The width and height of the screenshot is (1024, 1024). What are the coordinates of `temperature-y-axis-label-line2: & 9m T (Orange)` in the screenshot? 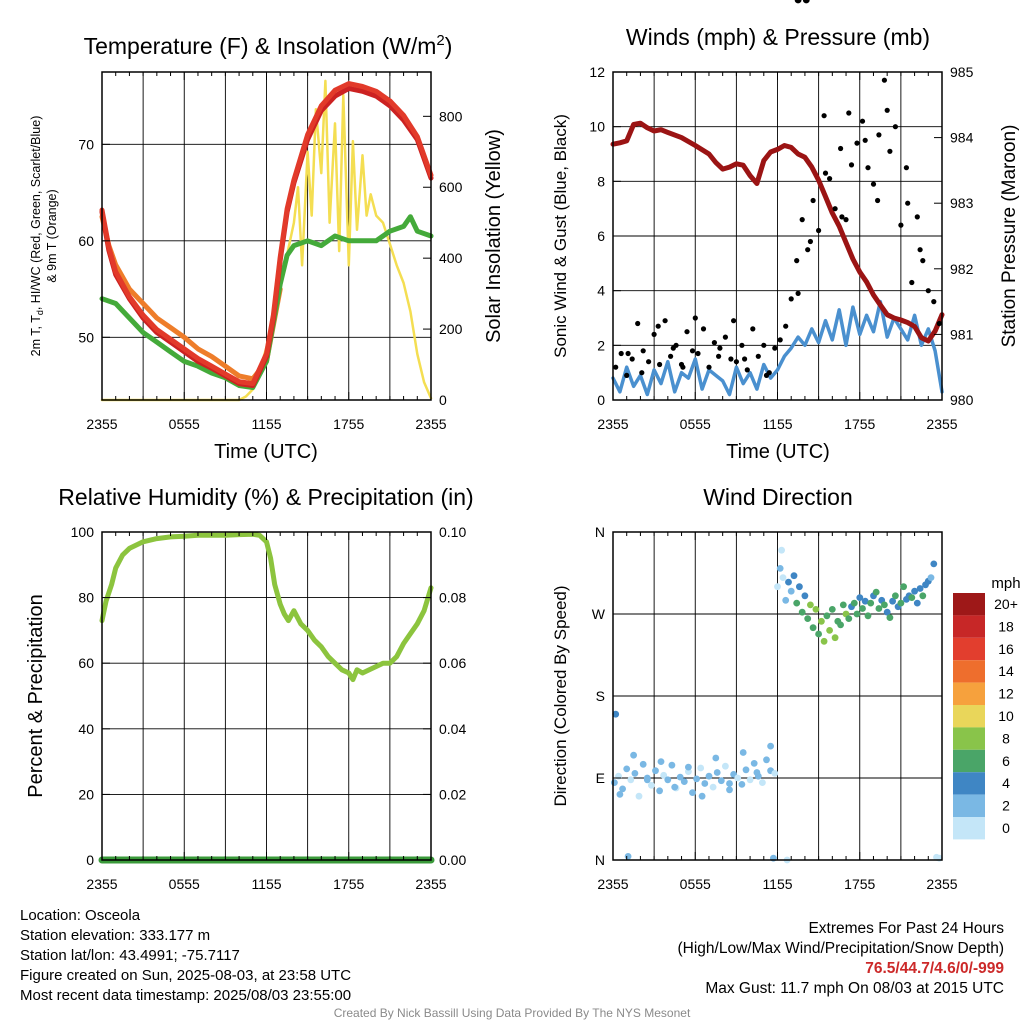 It's located at (52, 235).